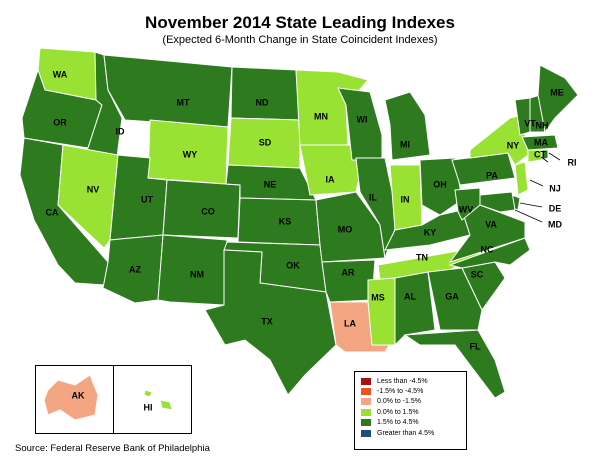 The image size is (600, 463). I want to click on state-ma, so click(540, 142).